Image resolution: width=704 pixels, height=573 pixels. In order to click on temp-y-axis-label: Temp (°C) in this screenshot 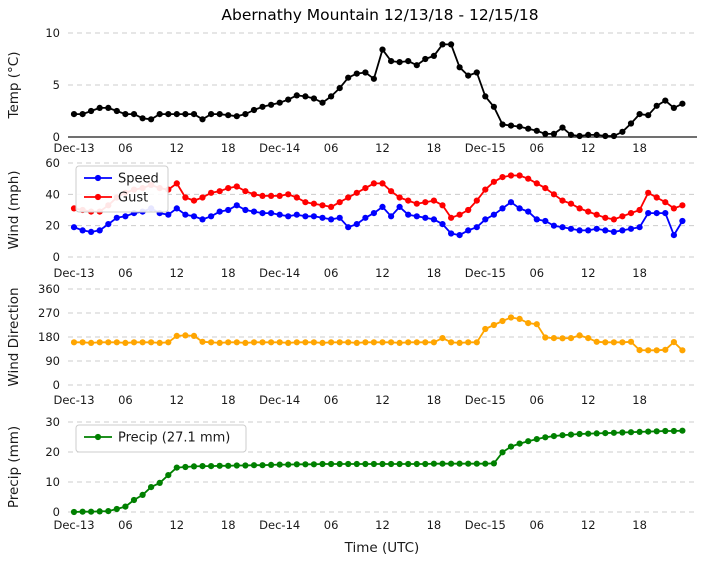, I will do `click(14, 86)`.